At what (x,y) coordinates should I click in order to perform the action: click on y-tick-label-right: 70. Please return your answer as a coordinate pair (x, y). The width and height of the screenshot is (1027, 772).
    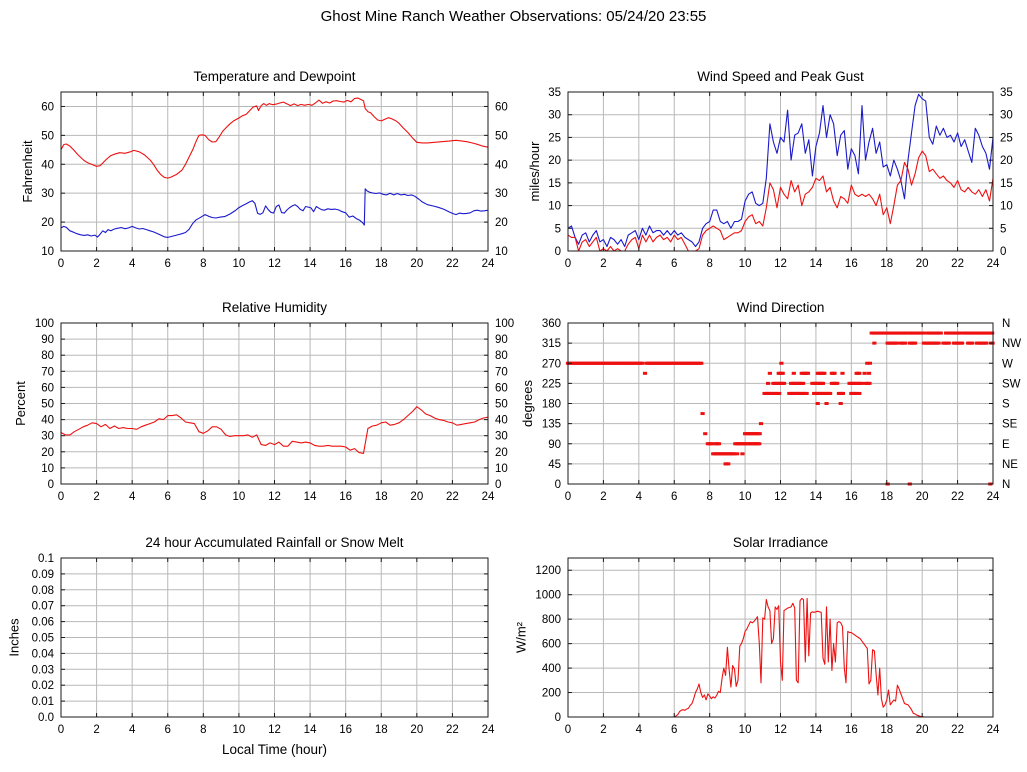
    Looking at the image, I should click on (501, 372).